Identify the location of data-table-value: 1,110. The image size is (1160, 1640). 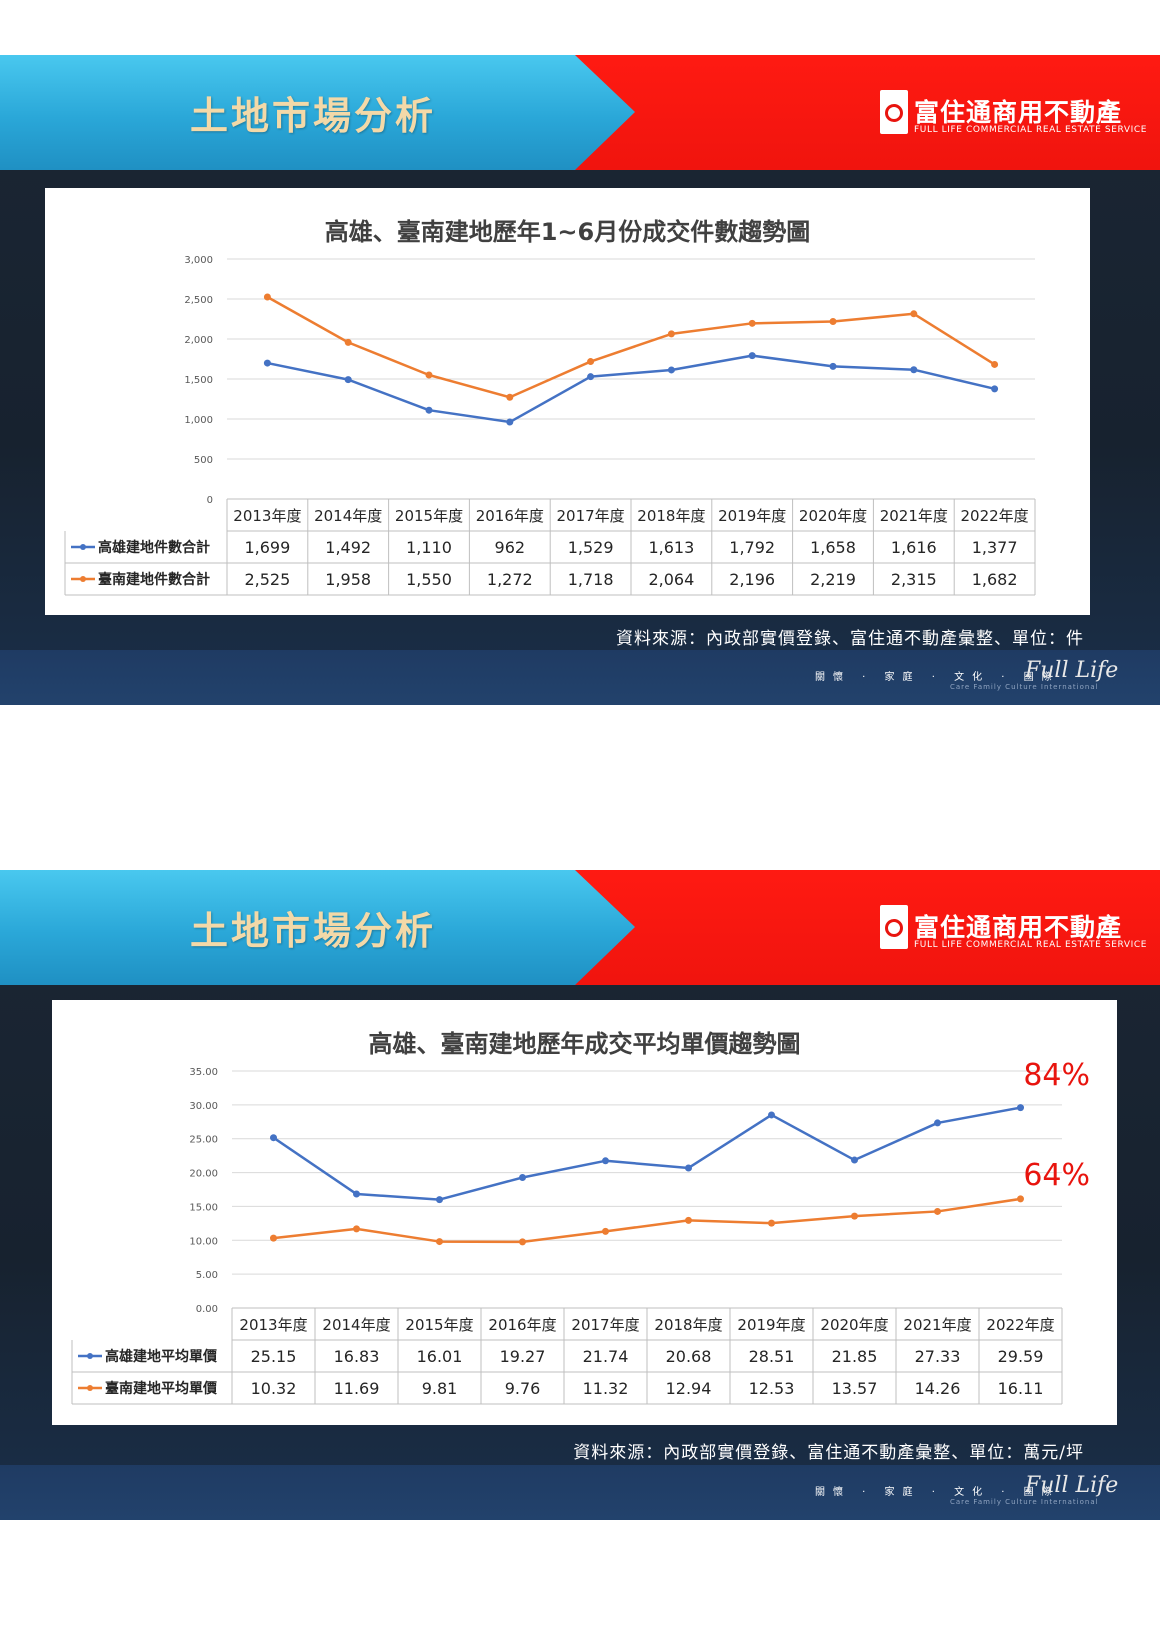
(429, 547).